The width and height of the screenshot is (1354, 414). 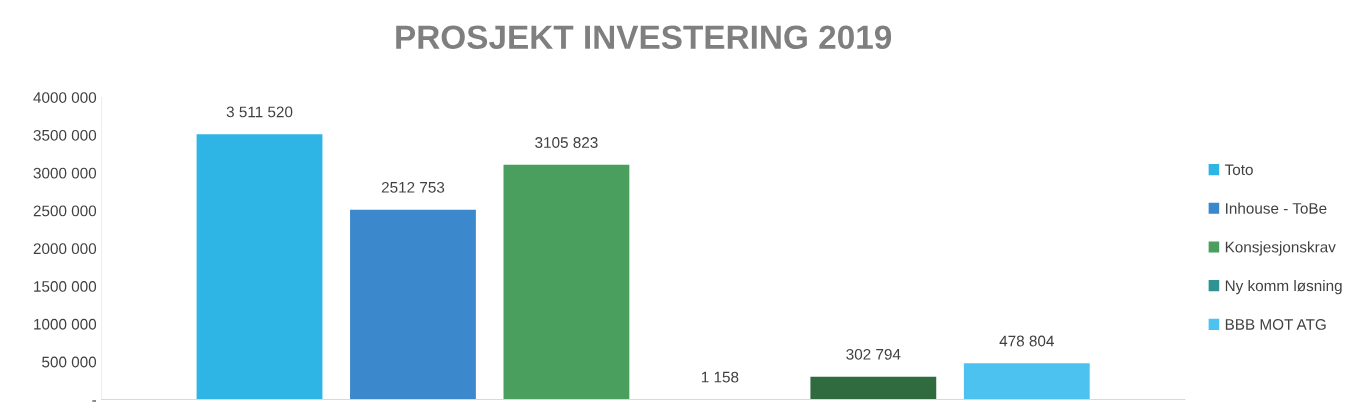 What do you see at coordinates (65, 286) in the screenshot?
I see `y-tick-label: 1500 000` at bounding box center [65, 286].